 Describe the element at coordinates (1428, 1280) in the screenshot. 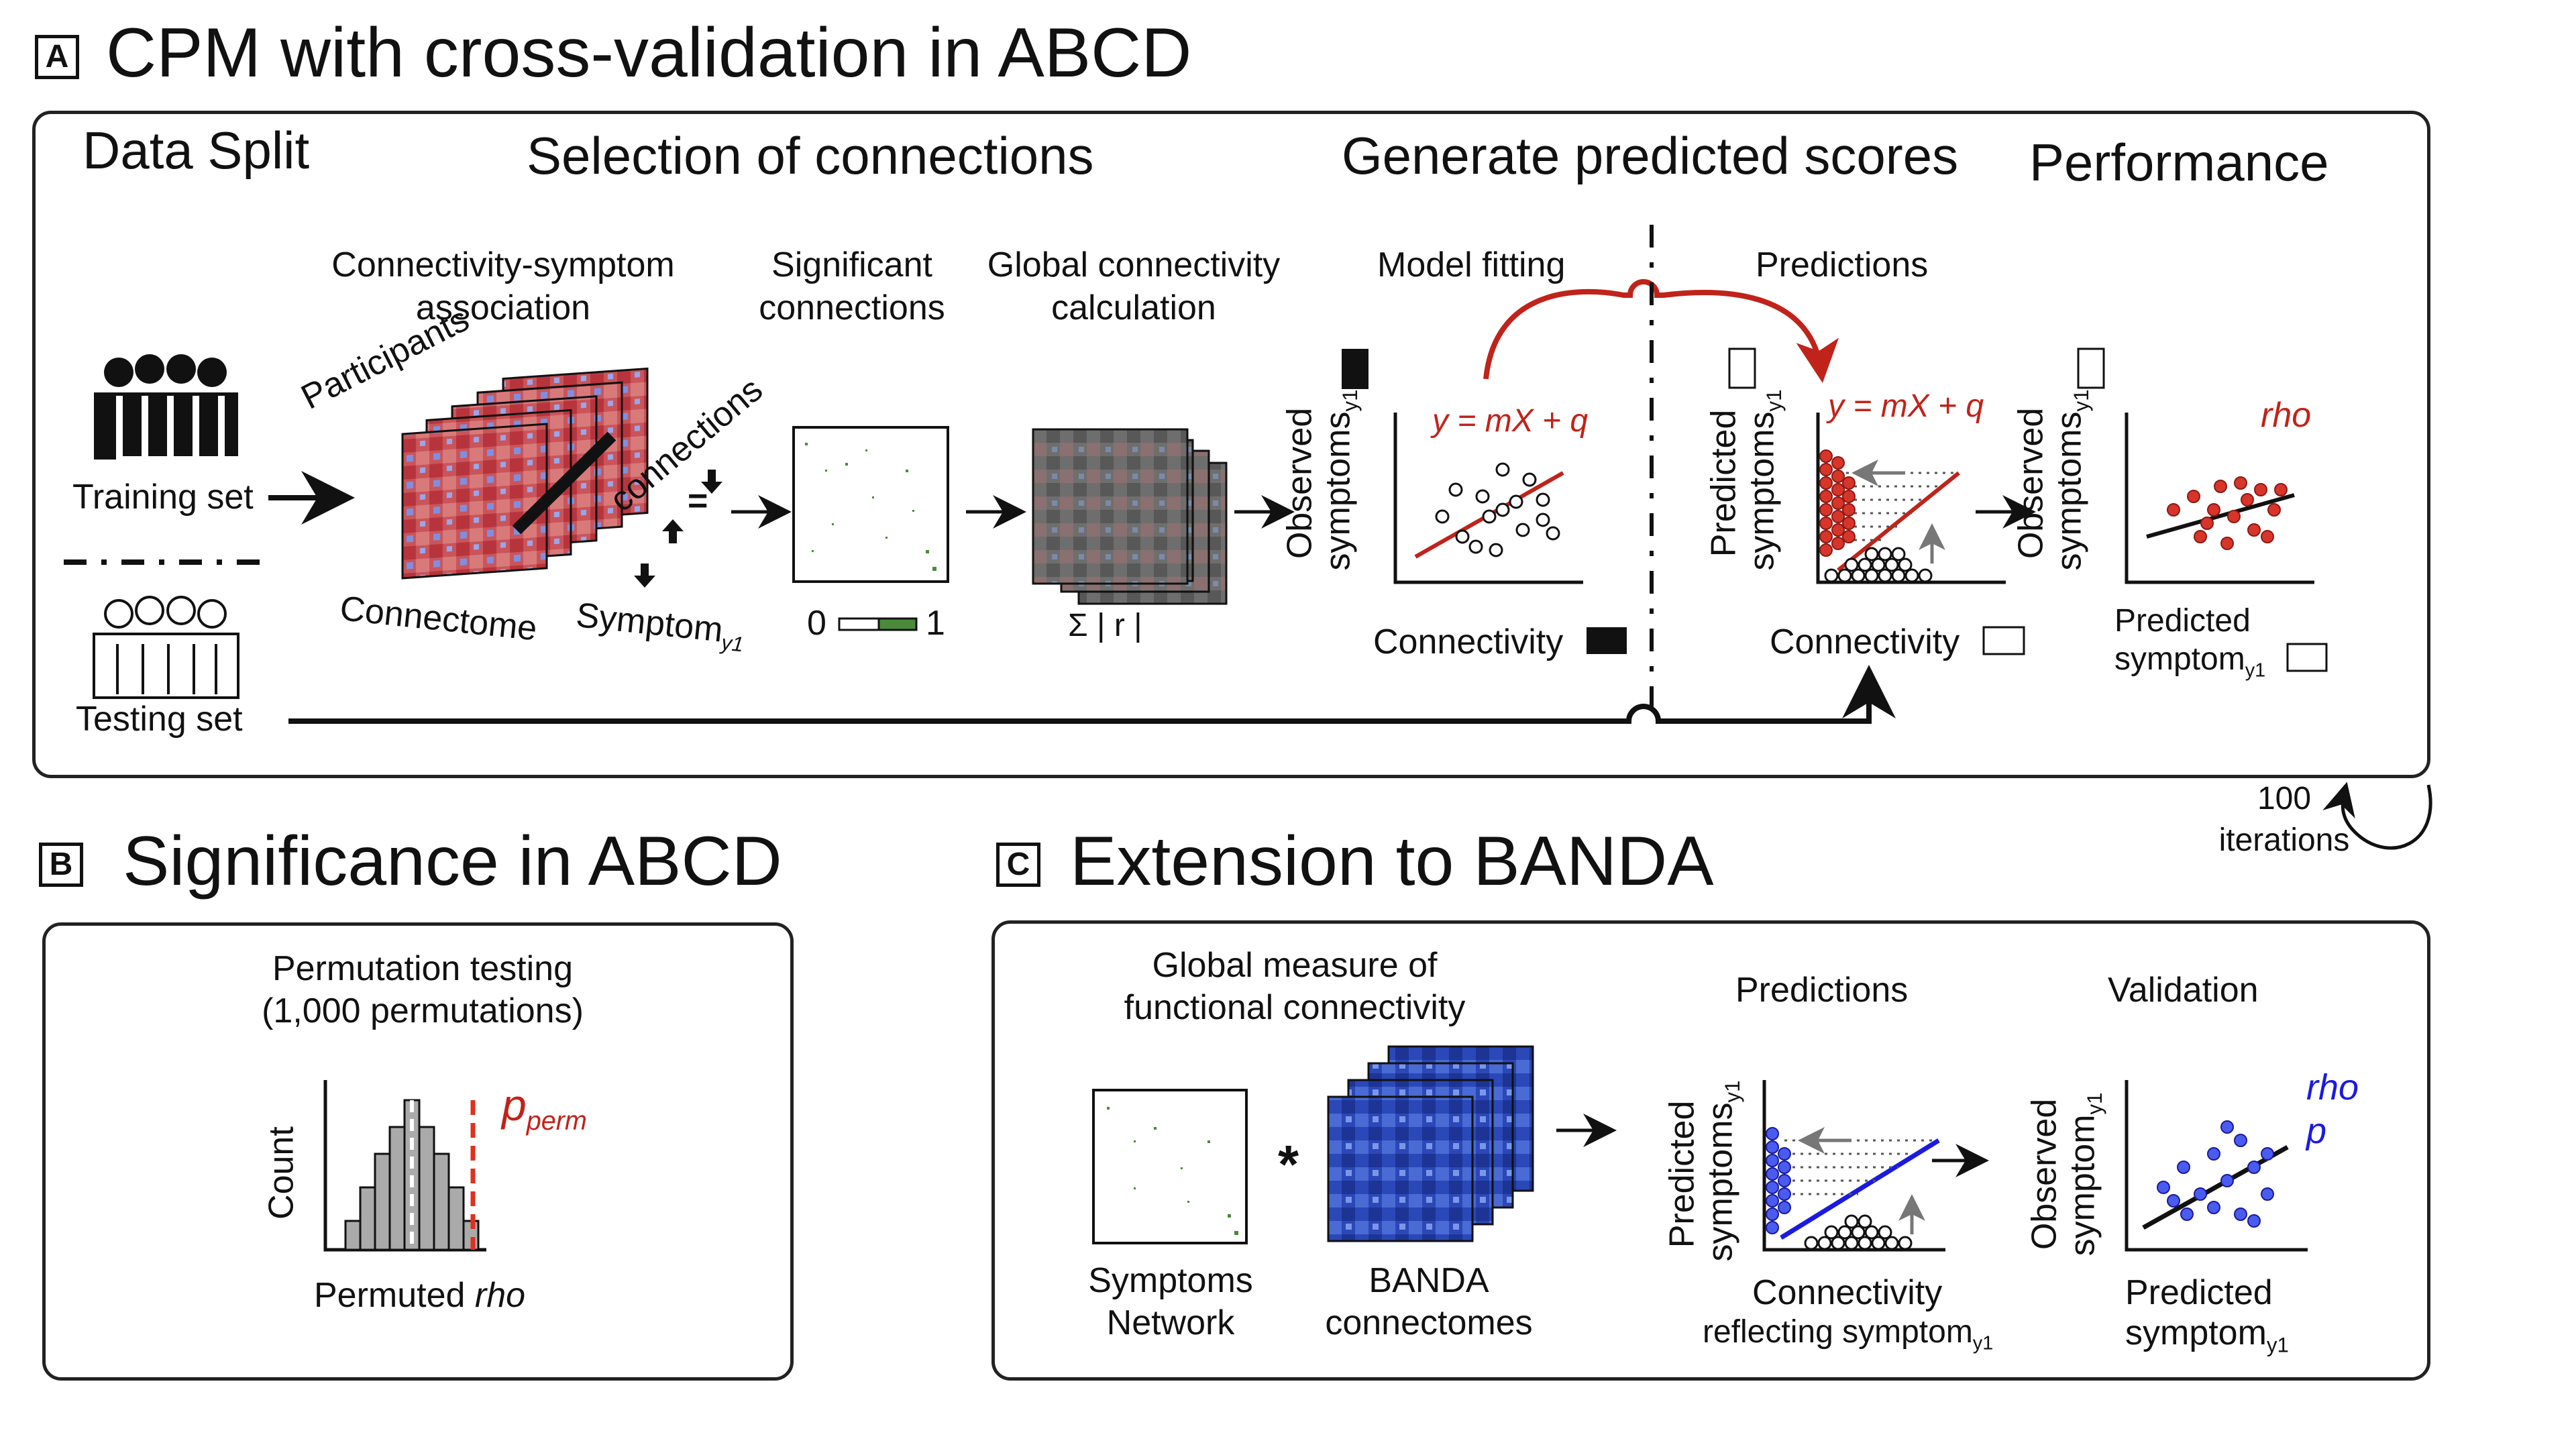

I see `banda-line1: BANDA` at that location.